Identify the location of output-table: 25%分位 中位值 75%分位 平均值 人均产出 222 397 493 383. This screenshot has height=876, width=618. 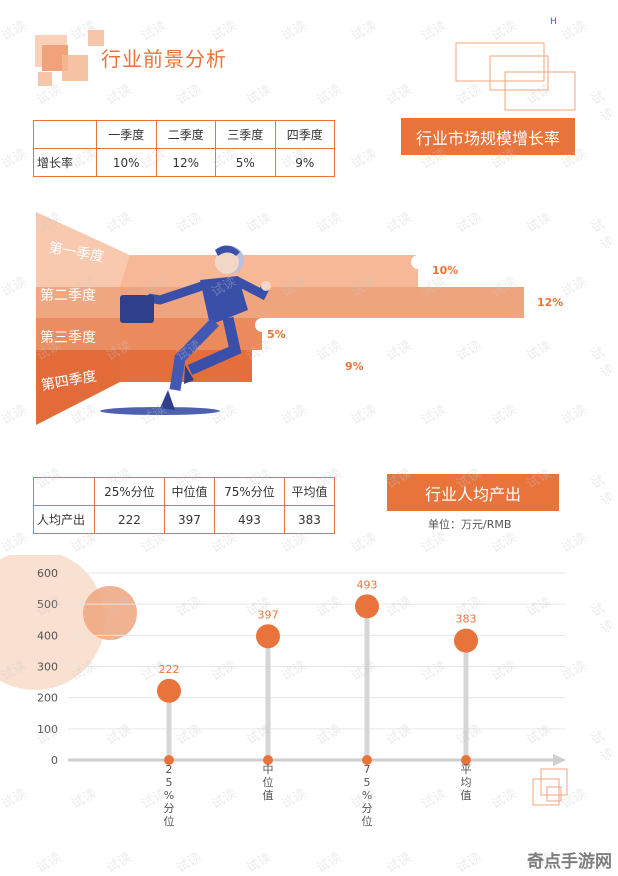
(184, 505).